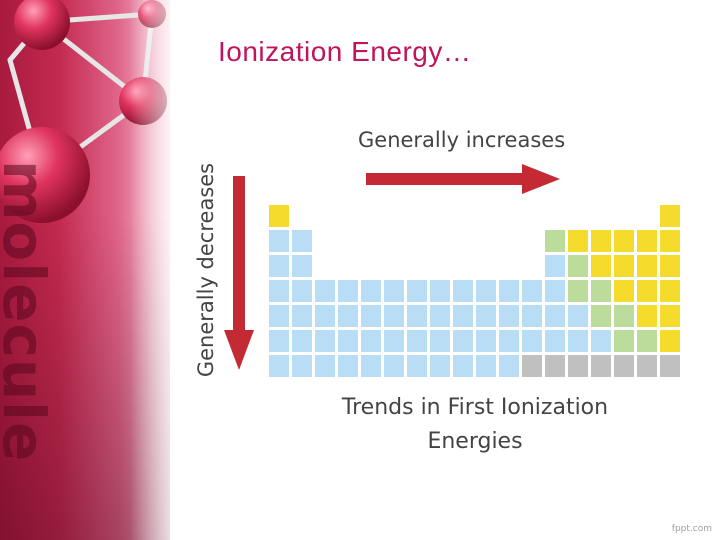 The height and width of the screenshot is (540, 720). What do you see at coordinates (239, 257) in the screenshot?
I see `down-arrow-shaft` at bounding box center [239, 257].